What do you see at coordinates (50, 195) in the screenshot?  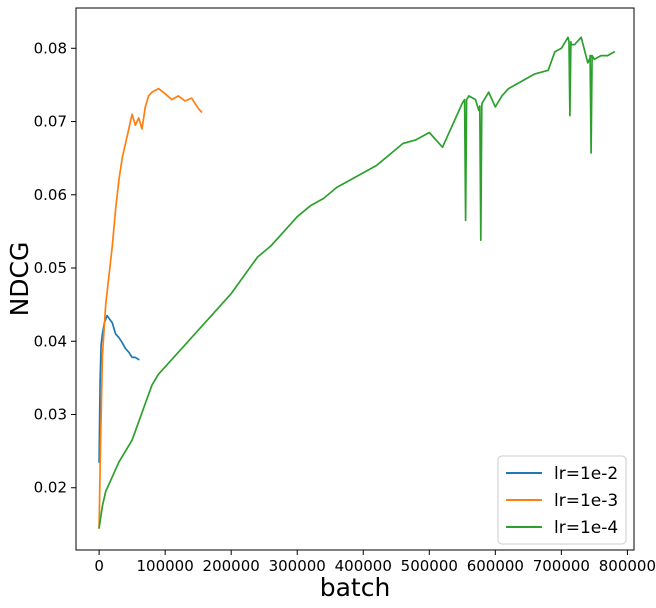 I see `y-tick-label: 0.06` at bounding box center [50, 195].